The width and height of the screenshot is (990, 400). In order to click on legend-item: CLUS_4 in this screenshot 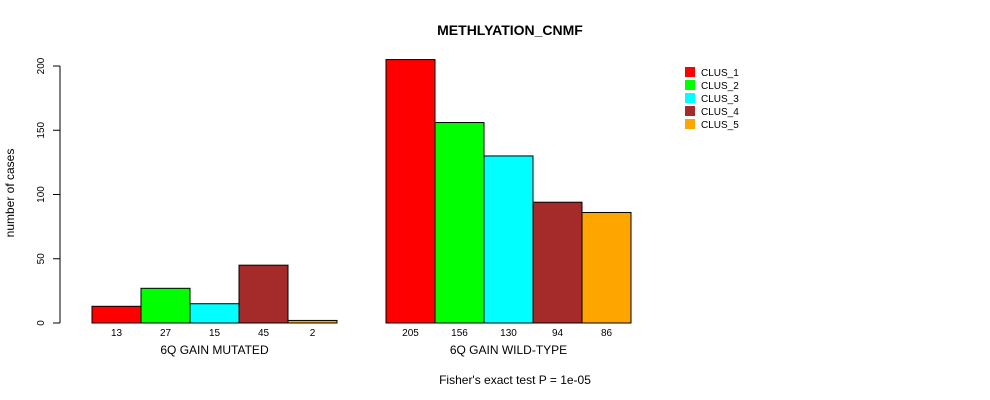, I will do `click(712, 112)`.